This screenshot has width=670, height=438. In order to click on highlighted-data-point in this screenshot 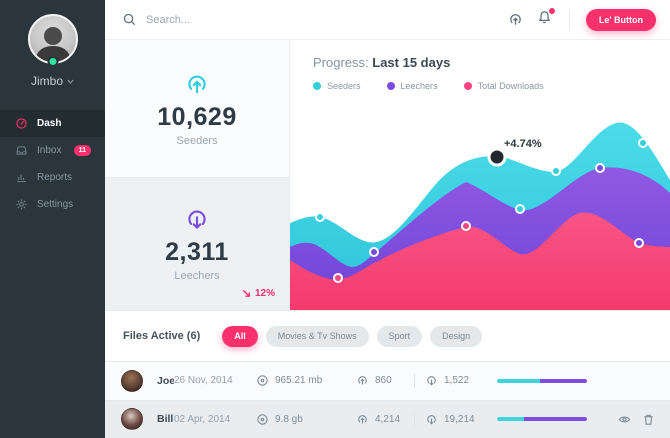, I will do `click(497, 157)`.